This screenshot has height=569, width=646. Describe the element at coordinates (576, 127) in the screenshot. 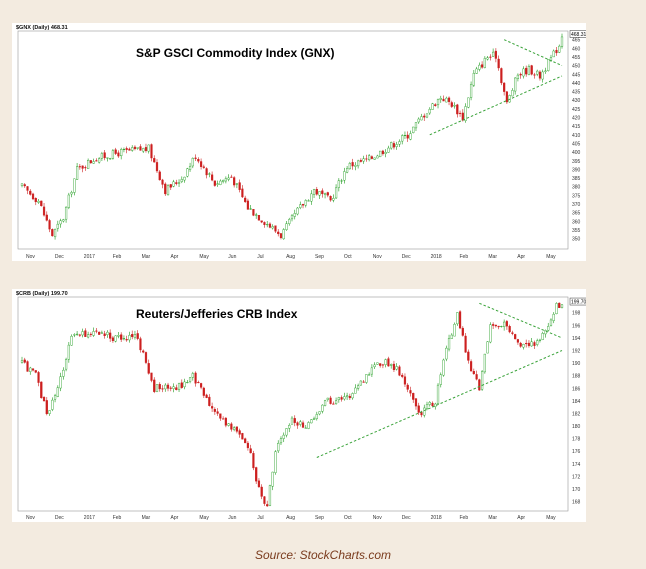

I see `y-tick-label: 415` at that location.